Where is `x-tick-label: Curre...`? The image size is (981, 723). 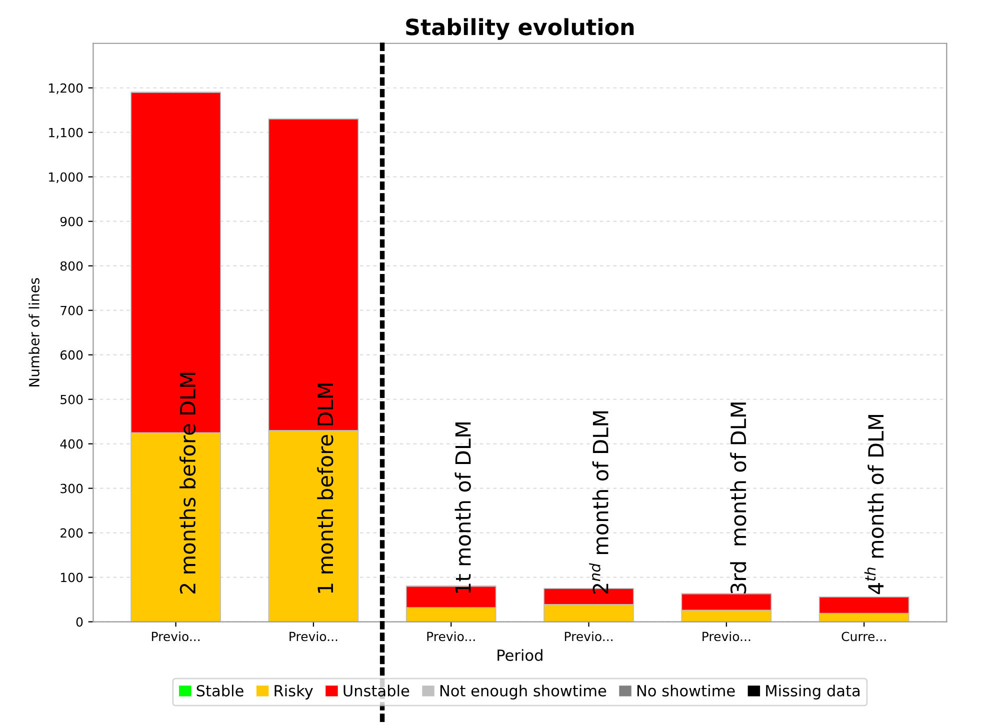 x-tick-label: Curre... is located at coordinates (864, 637).